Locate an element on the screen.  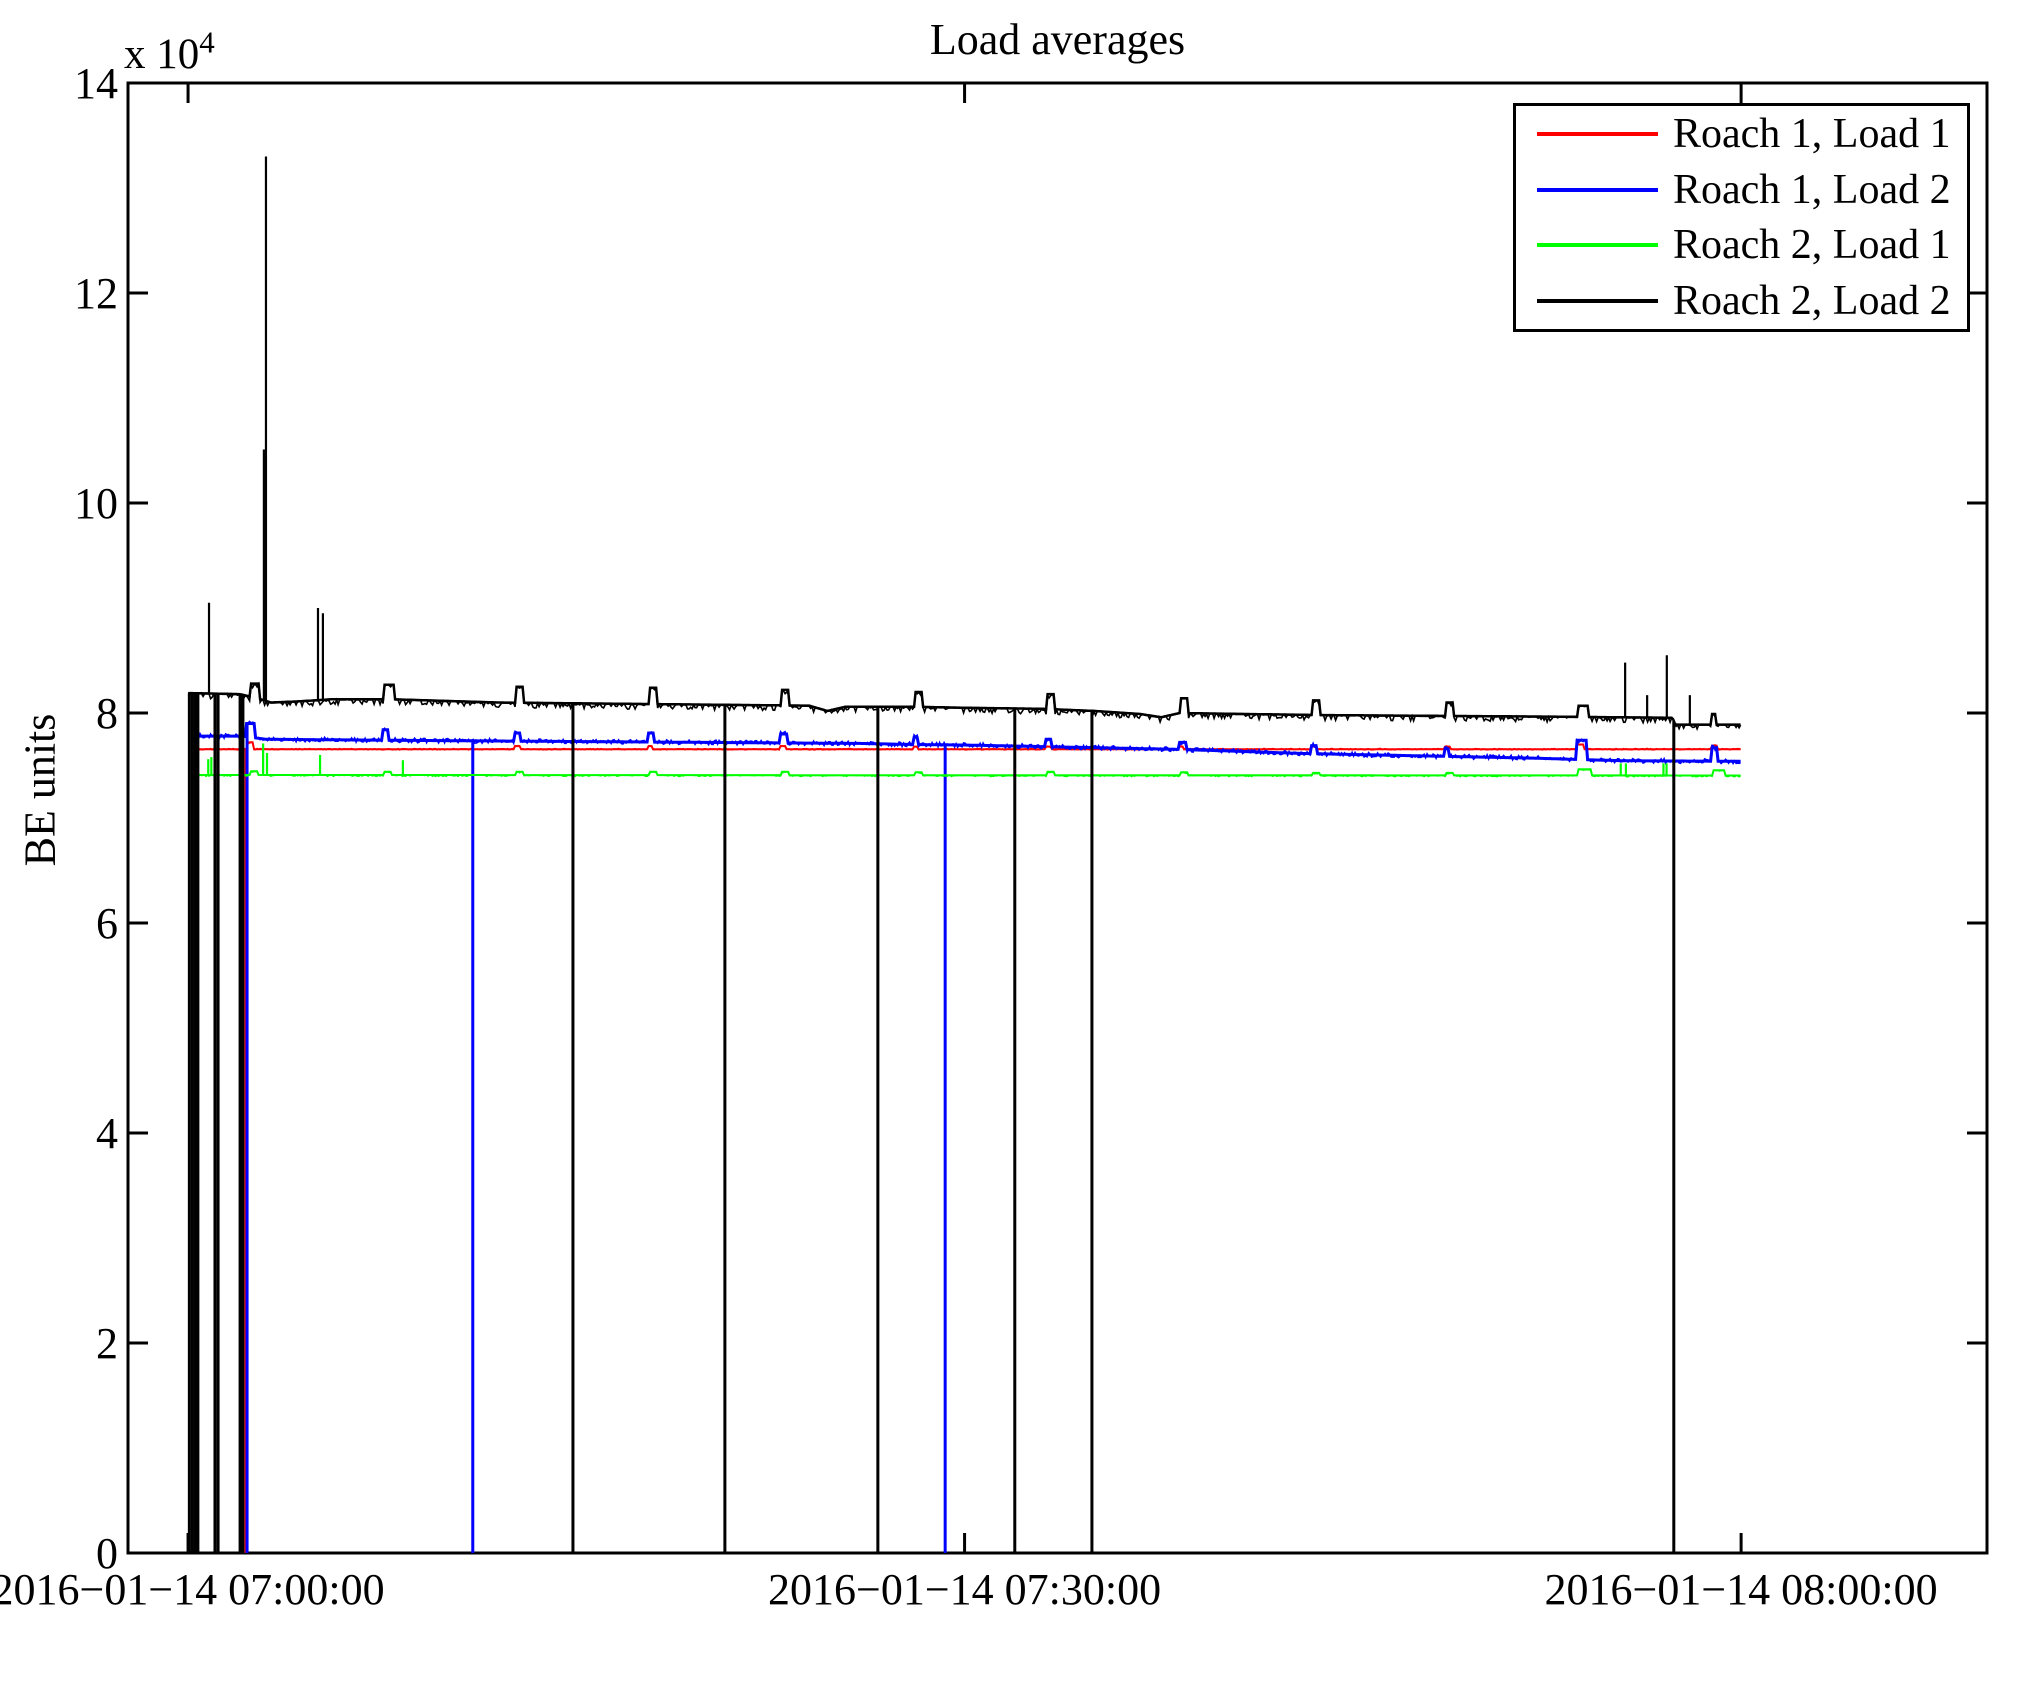
legend-entry-label: Roach 1, Load 1 is located at coordinates (1812, 133).